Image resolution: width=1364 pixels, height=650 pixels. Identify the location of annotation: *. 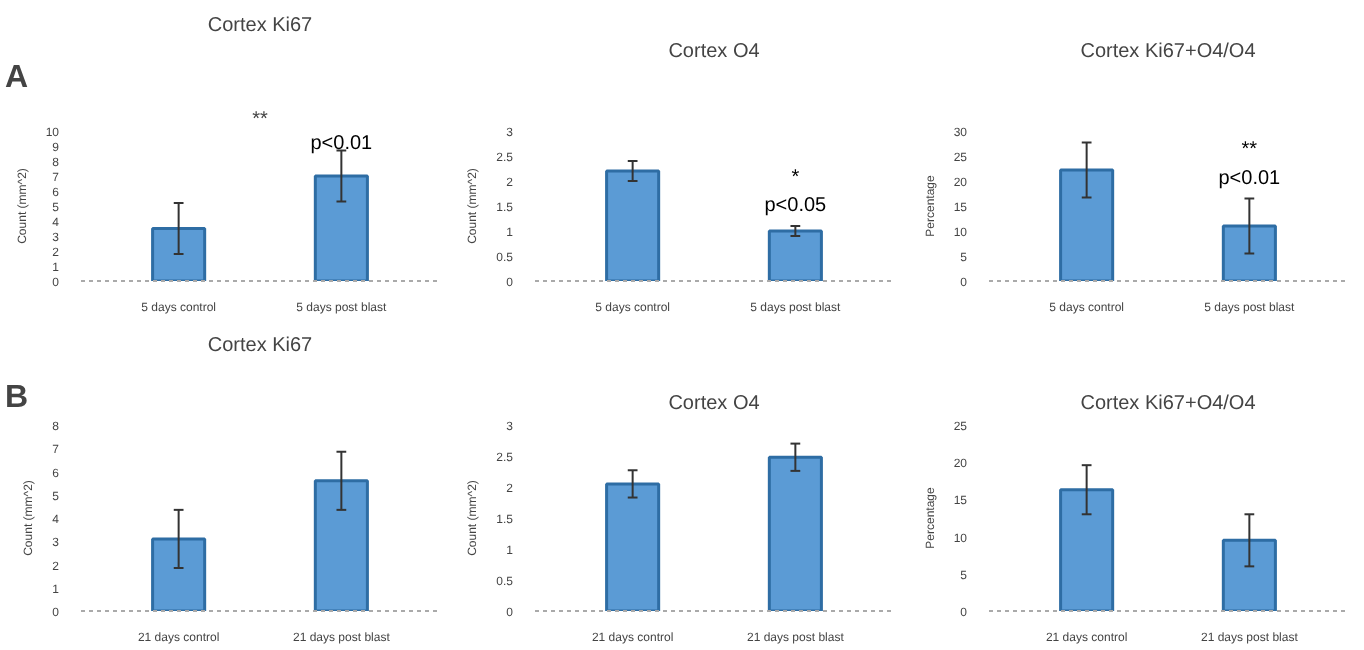
(795, 177).